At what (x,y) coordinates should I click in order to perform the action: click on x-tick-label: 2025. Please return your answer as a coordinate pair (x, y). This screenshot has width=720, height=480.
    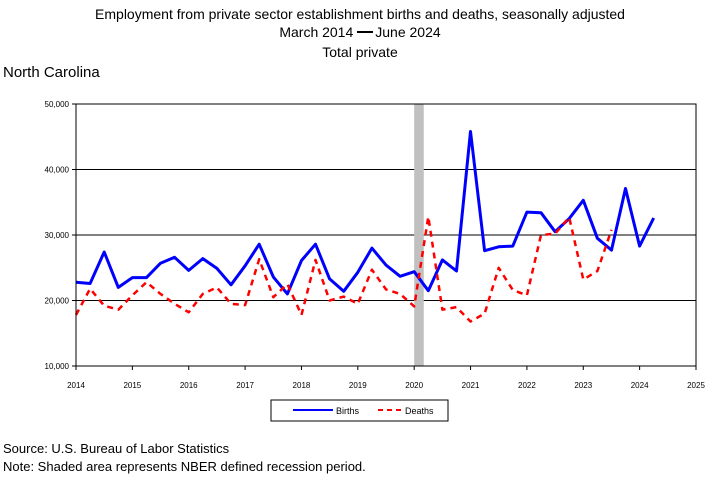
    Looking at the image, I should click on (696, 385).